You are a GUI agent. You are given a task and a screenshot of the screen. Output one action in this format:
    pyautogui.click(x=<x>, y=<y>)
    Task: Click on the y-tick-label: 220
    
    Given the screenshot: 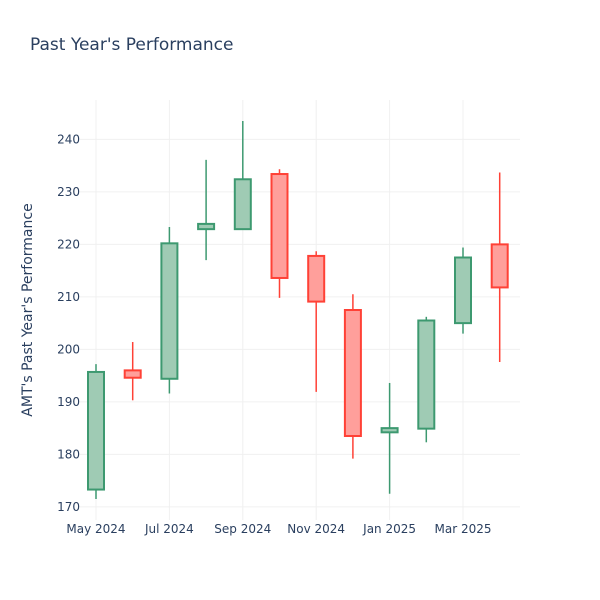 What is the action you would take?
    pyautogui.click(x=68, y=244)
    